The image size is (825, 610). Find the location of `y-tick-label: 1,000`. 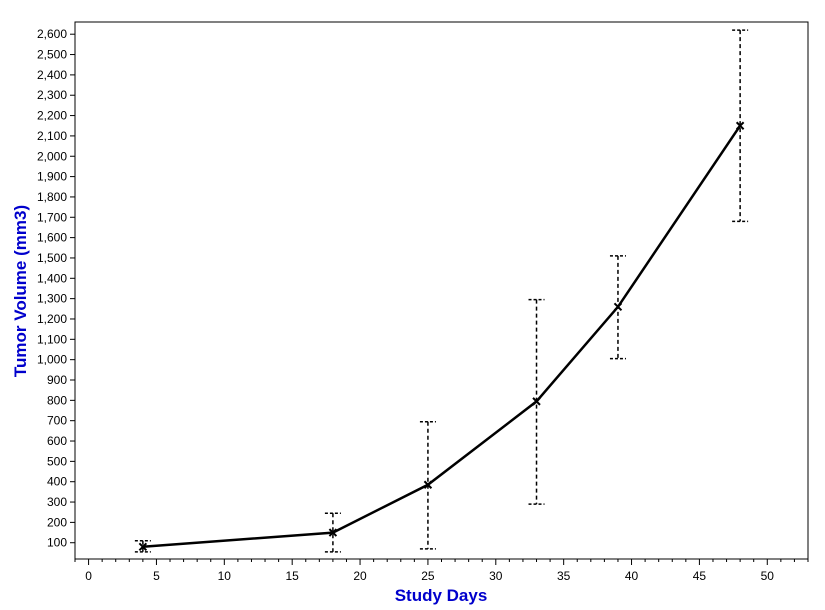

y-tick-label: 1,000 is located at coordinates (52, 360).